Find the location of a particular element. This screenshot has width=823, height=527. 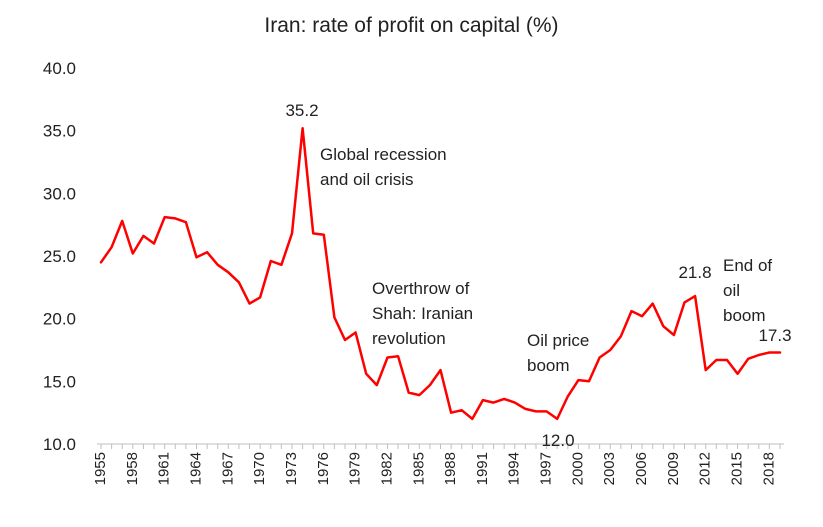

x-tick-label: 1997 is located at coordinates (546, 468).